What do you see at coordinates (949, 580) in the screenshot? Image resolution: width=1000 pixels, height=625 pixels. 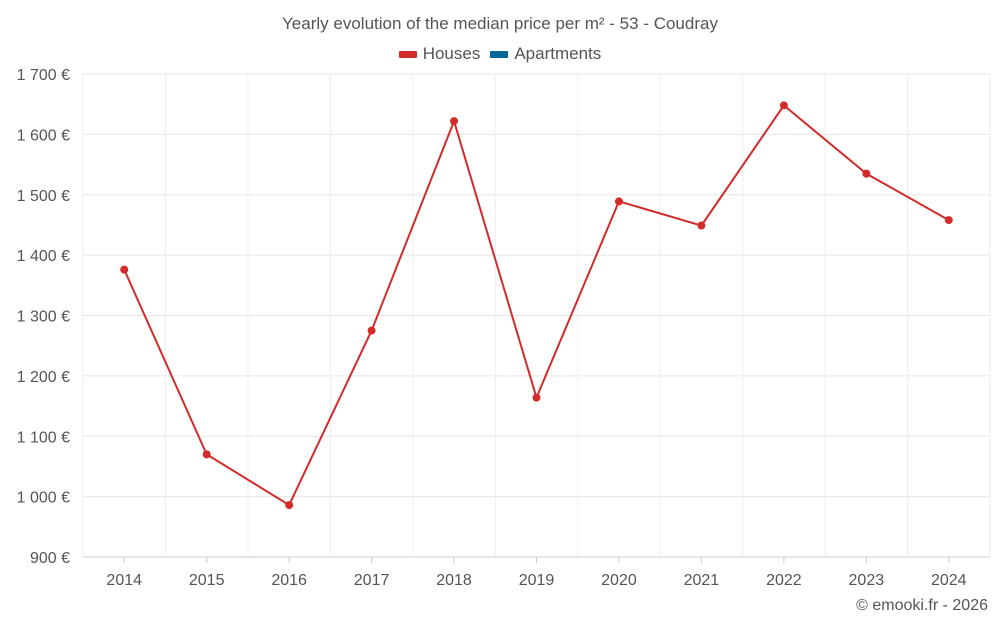 I see `x-tick-label: 2024` at bounding box center [949, 580].